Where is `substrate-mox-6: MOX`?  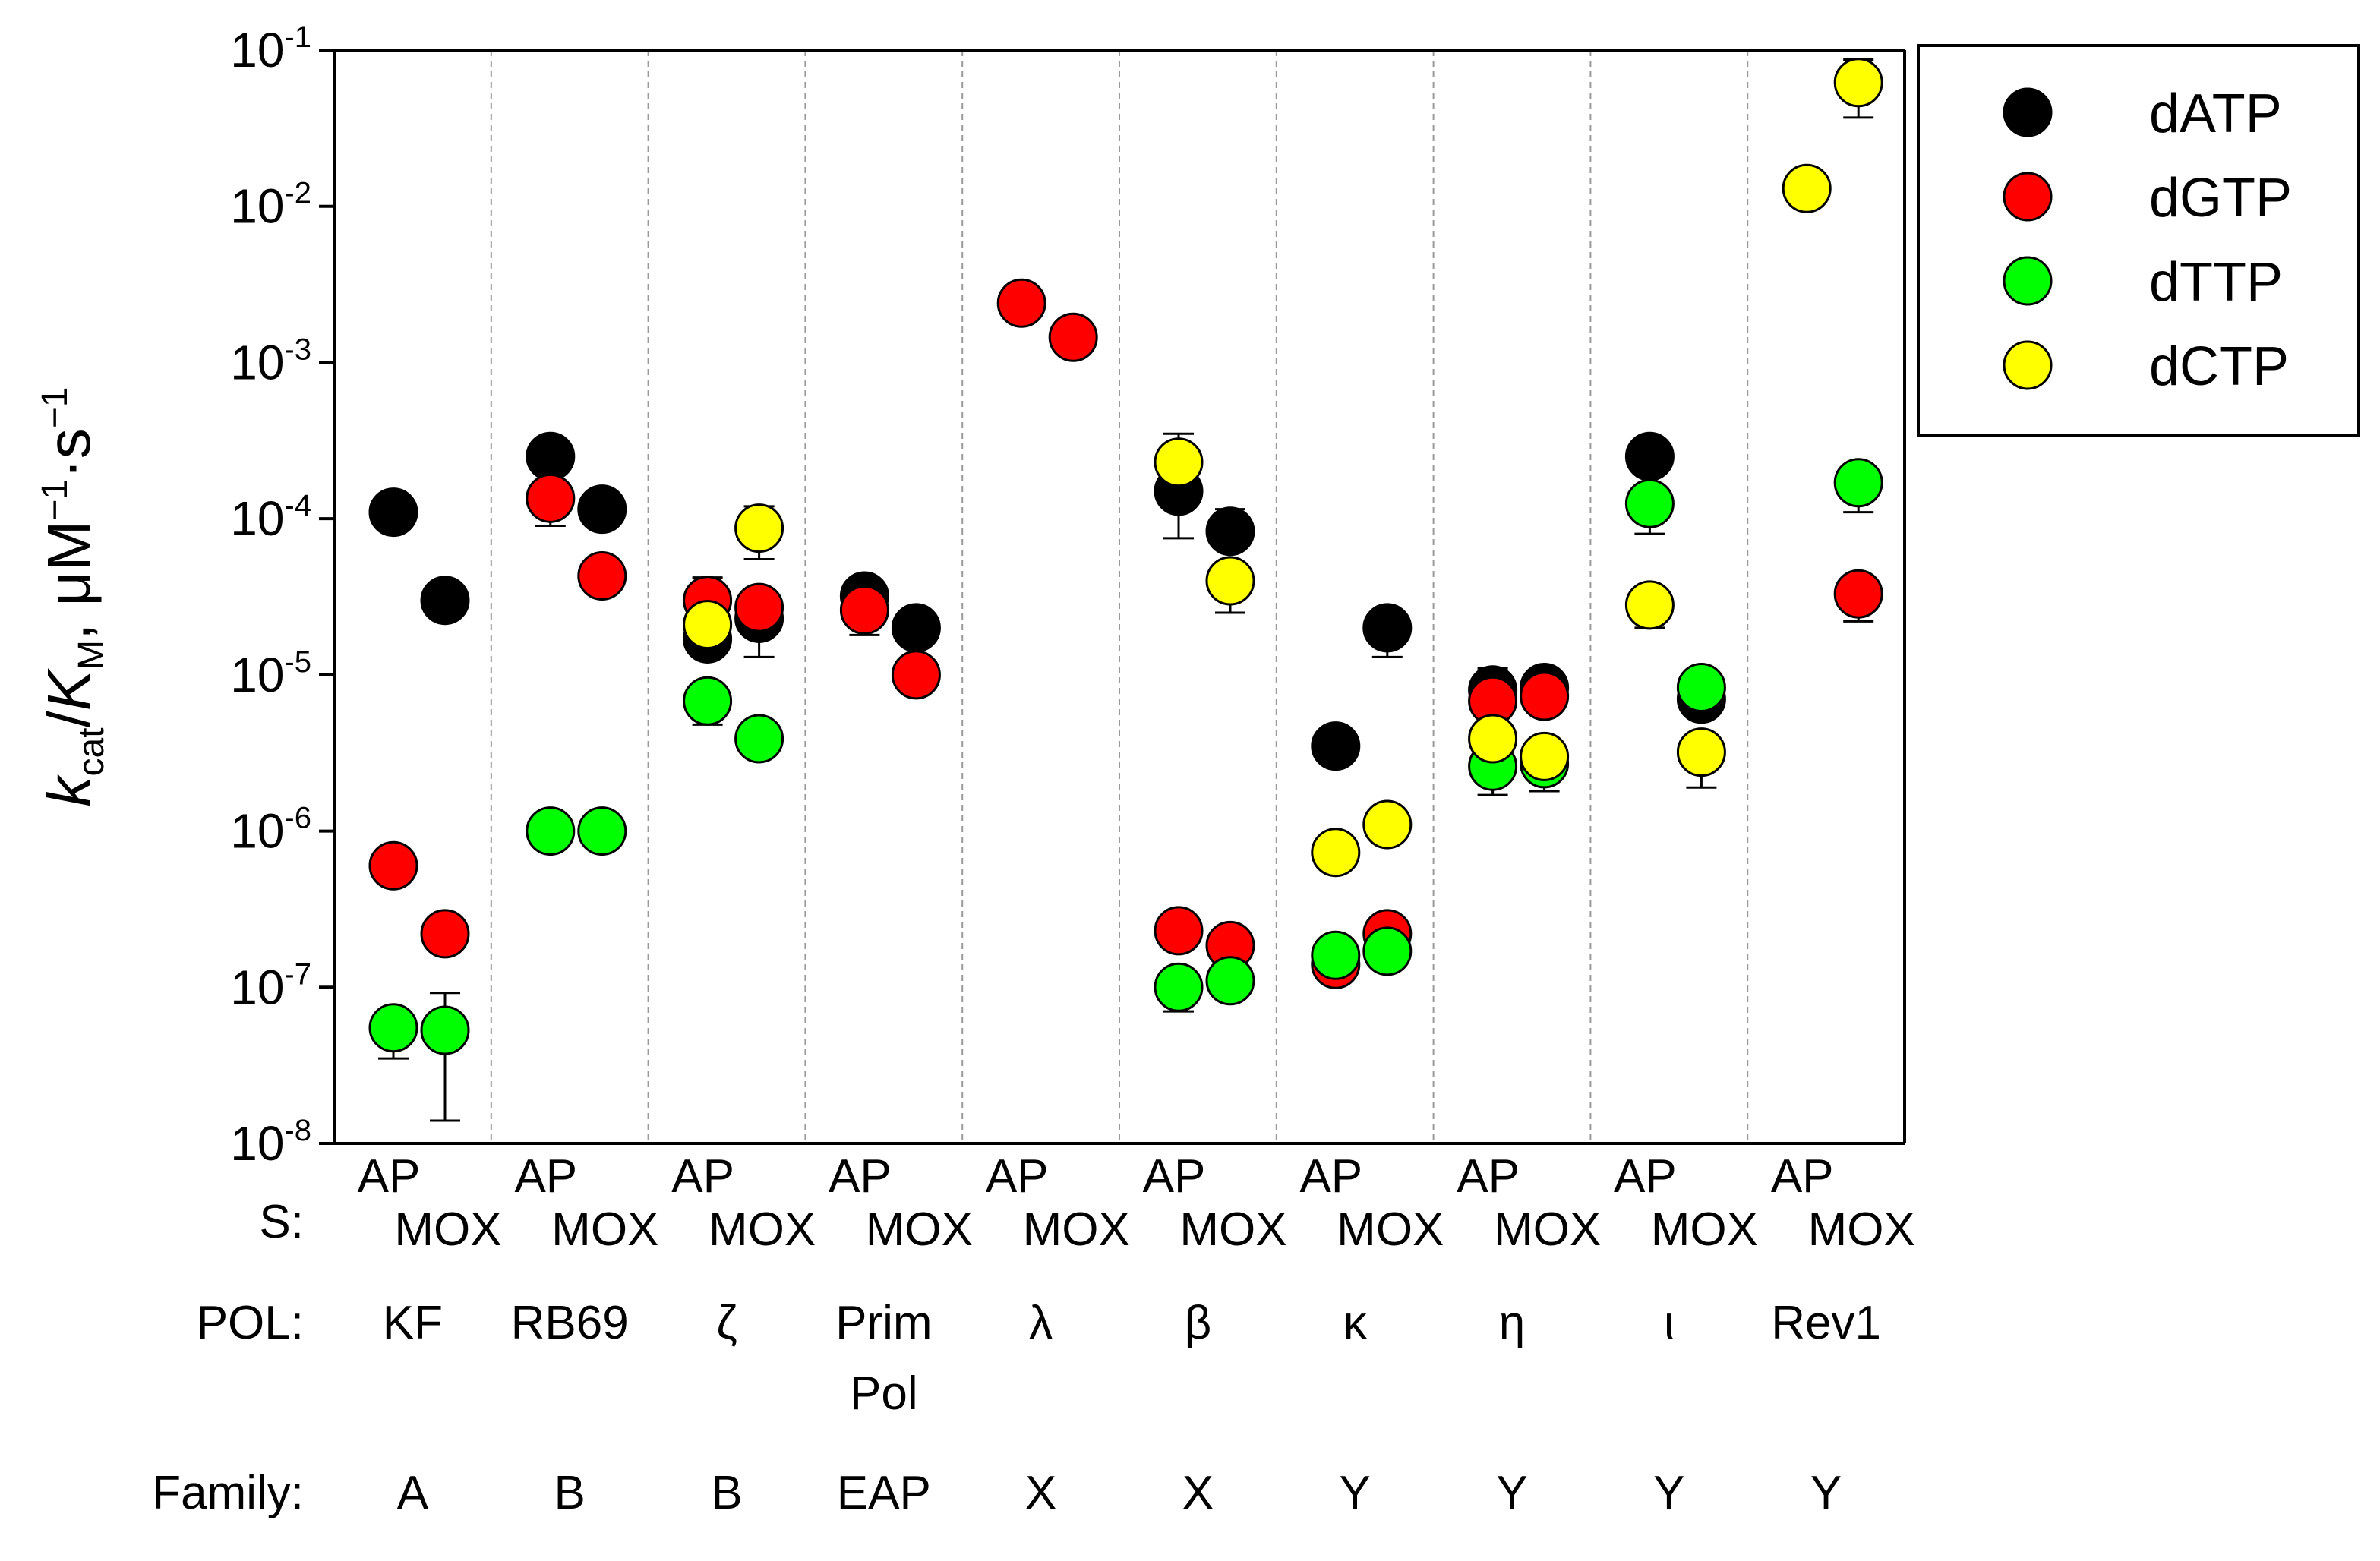 substrate-mox-6: MOX is located at coordinates (1390, 1229).